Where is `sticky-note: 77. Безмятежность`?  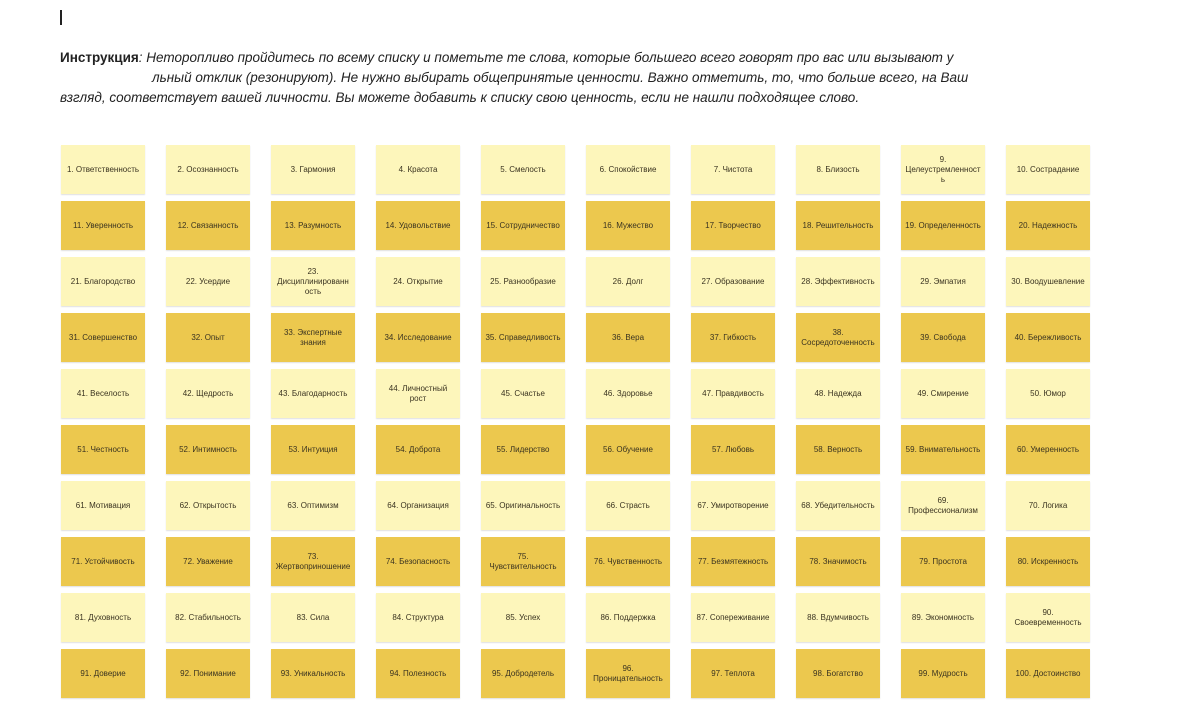 sticky-note: 77. Безмятежность is located at coordinates (733, 561).